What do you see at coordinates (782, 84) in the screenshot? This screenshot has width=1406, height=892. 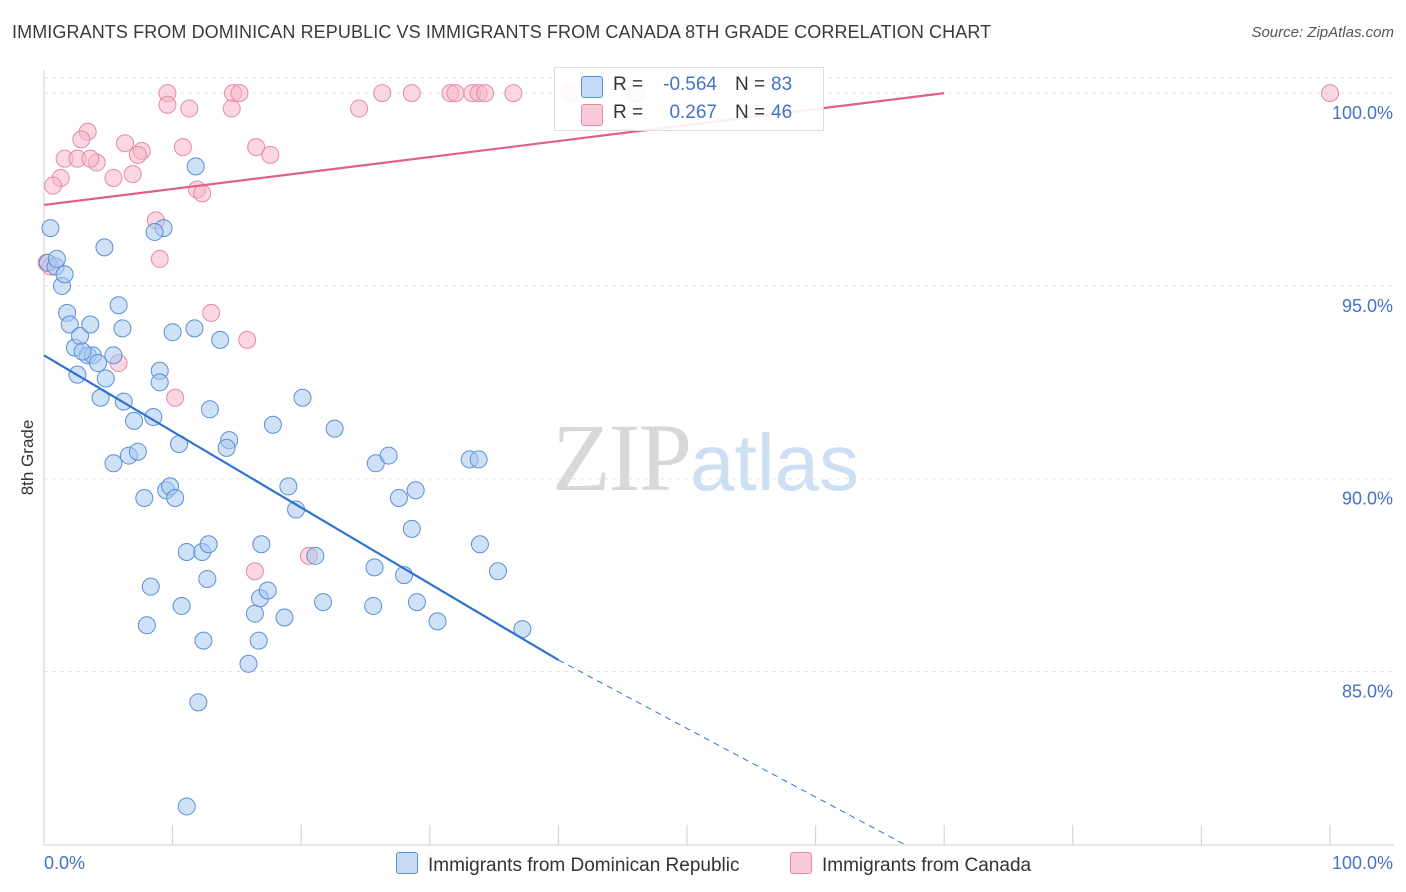 I see `legend-n-value: 83` at bounding box center [782, 84].